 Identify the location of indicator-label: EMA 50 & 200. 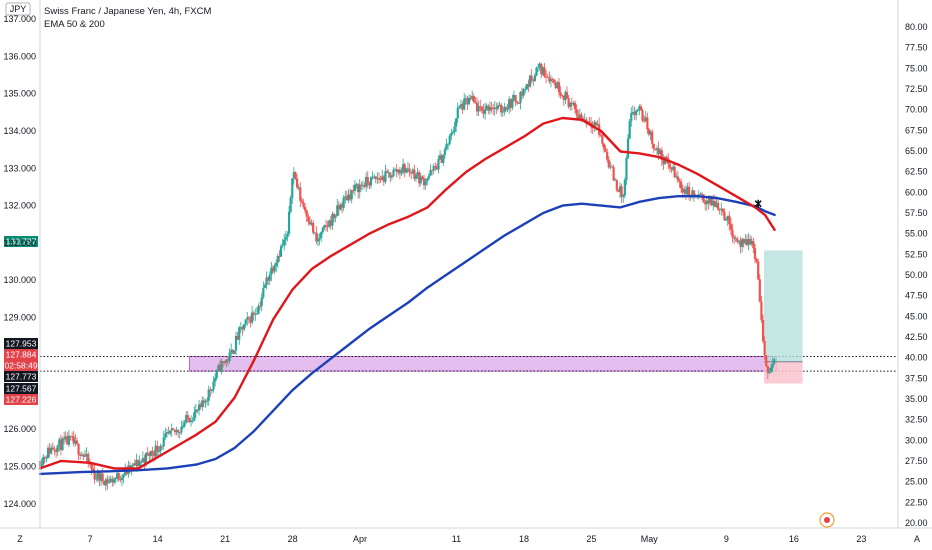
(74, 24).